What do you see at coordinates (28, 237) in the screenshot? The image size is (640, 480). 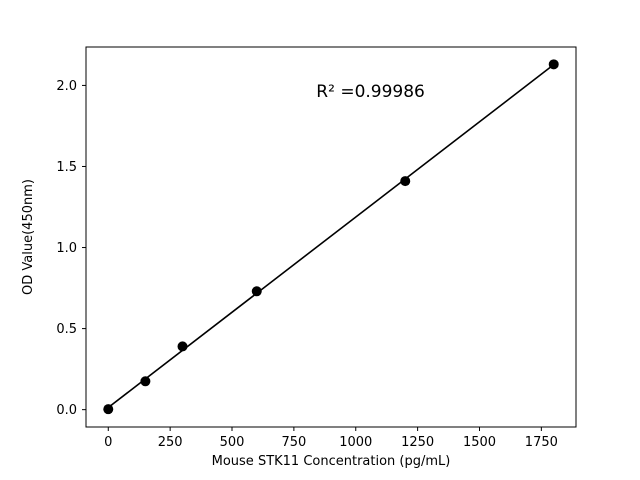 I see `y-axis-label: OD Value(450nm)` at bounding box center [28, 237].